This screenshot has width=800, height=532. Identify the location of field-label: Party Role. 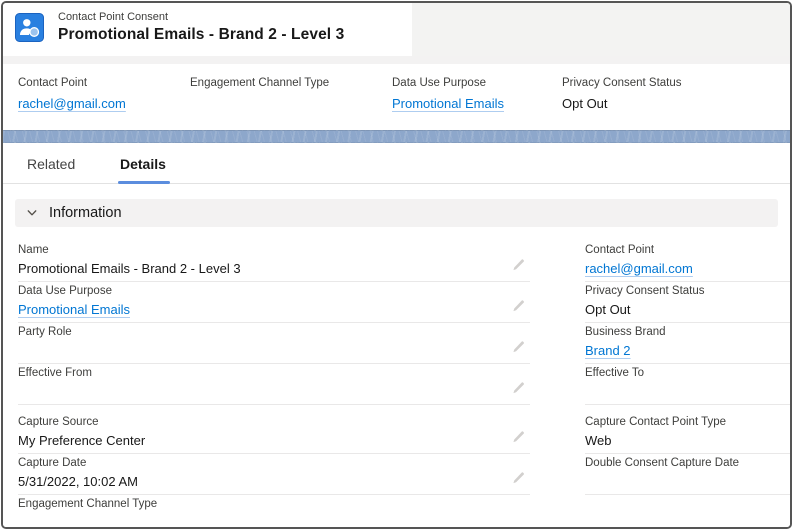
(45, 332).